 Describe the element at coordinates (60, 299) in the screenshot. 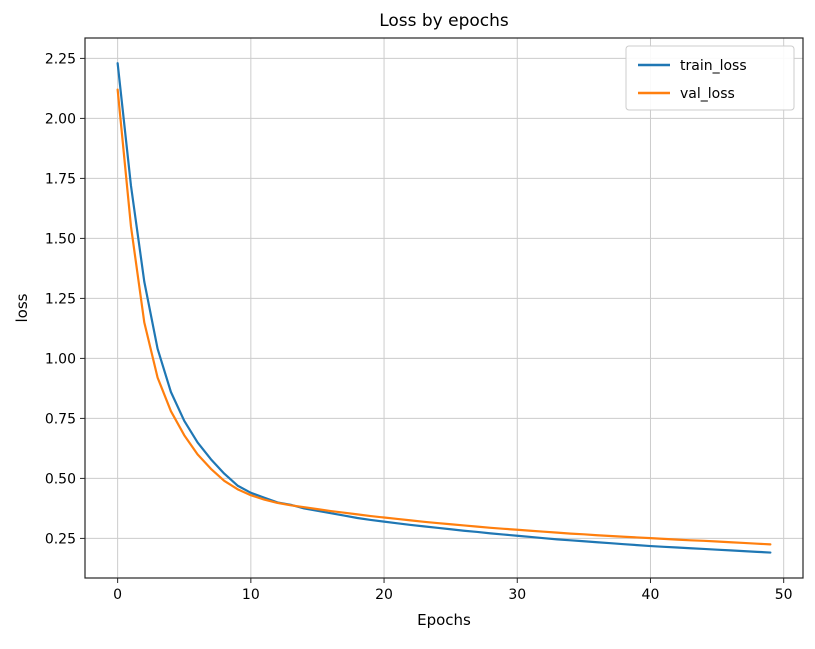

I see `y-tick-label: 1.25` at that location.